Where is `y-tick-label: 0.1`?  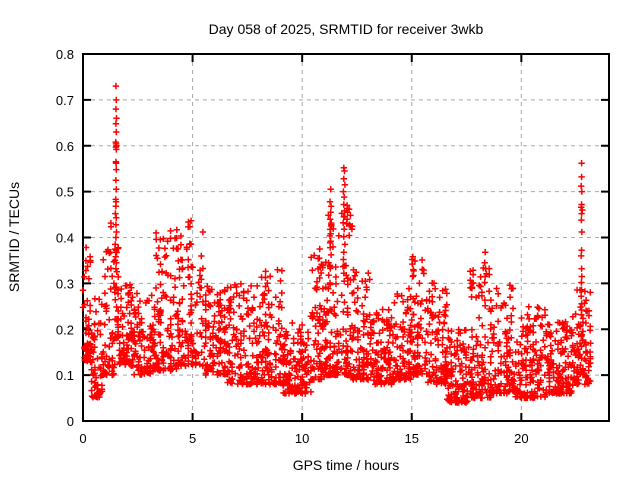
y-tick-label: 0.1 is located at coordinates (65, 375).